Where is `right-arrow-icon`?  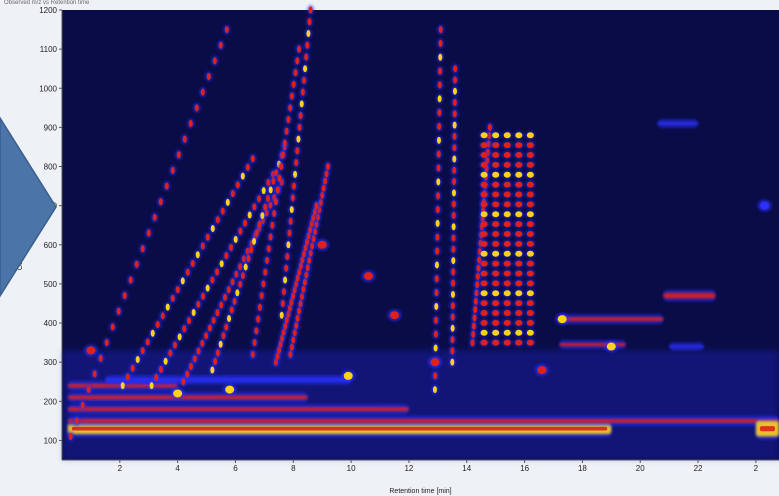
right-arrow-icon is located at coordinates (28, 207).